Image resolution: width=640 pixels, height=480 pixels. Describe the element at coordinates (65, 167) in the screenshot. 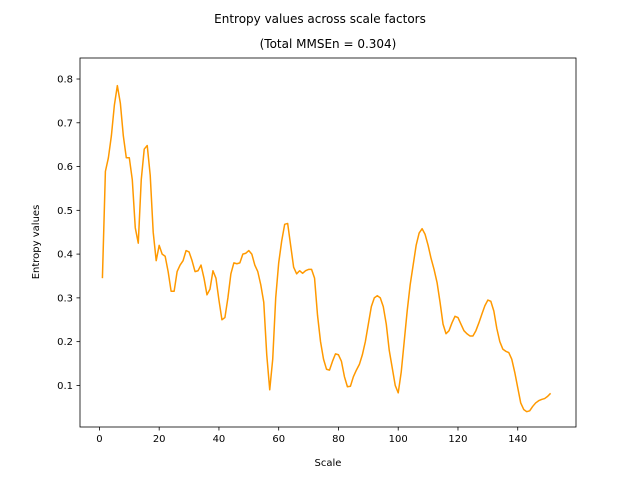

I see `y-tick-label: 0.6` at that location.